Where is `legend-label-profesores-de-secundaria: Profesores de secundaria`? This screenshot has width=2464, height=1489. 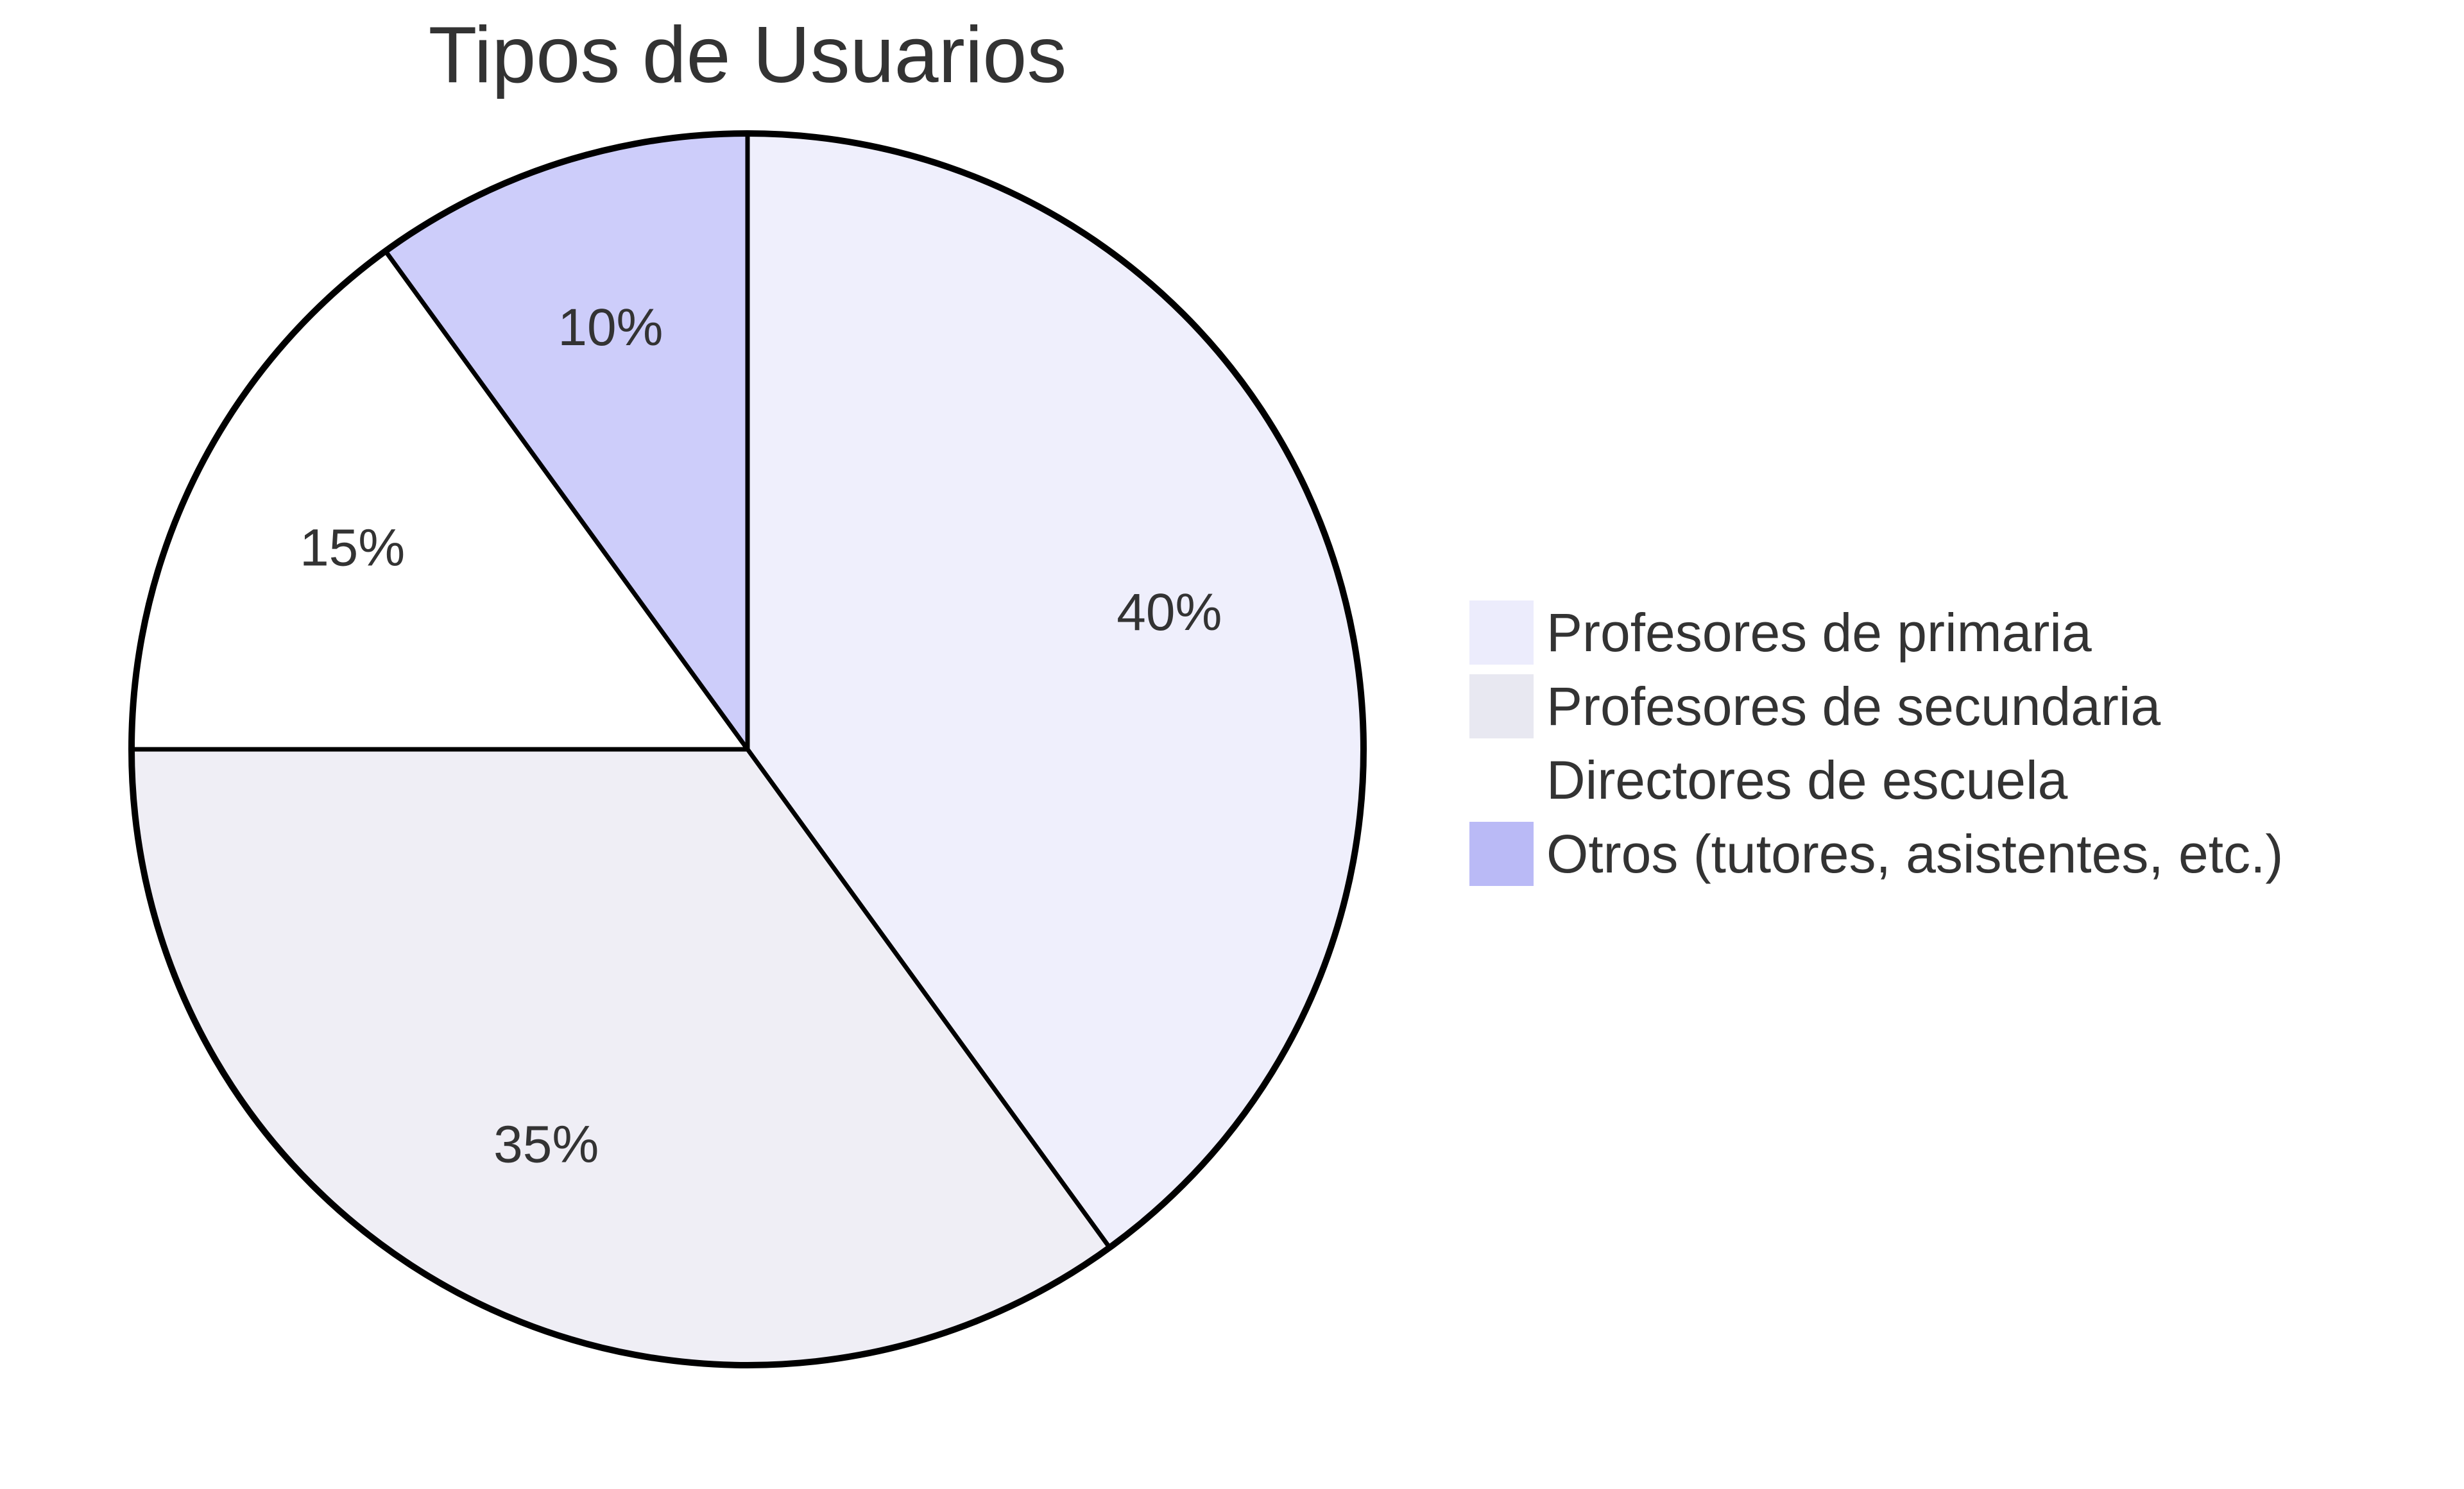
legend-label-profesores-de-secundaria: Profesores de secundaria is located at coordinates (1854, 706).